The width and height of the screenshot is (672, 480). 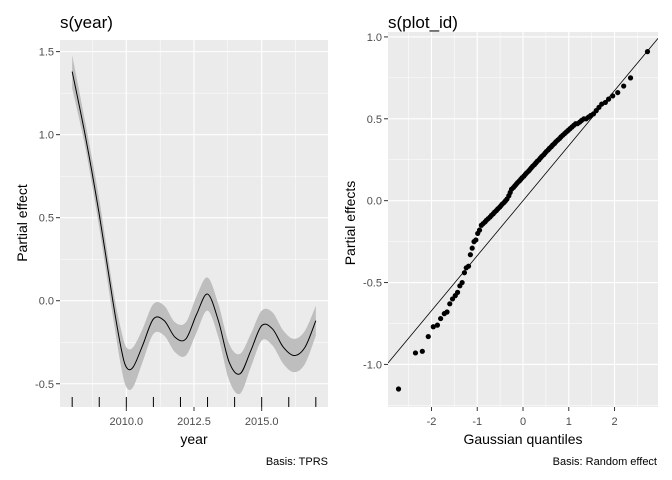 I want to click on x-tick-label: 1, so click(x=569, y=422).